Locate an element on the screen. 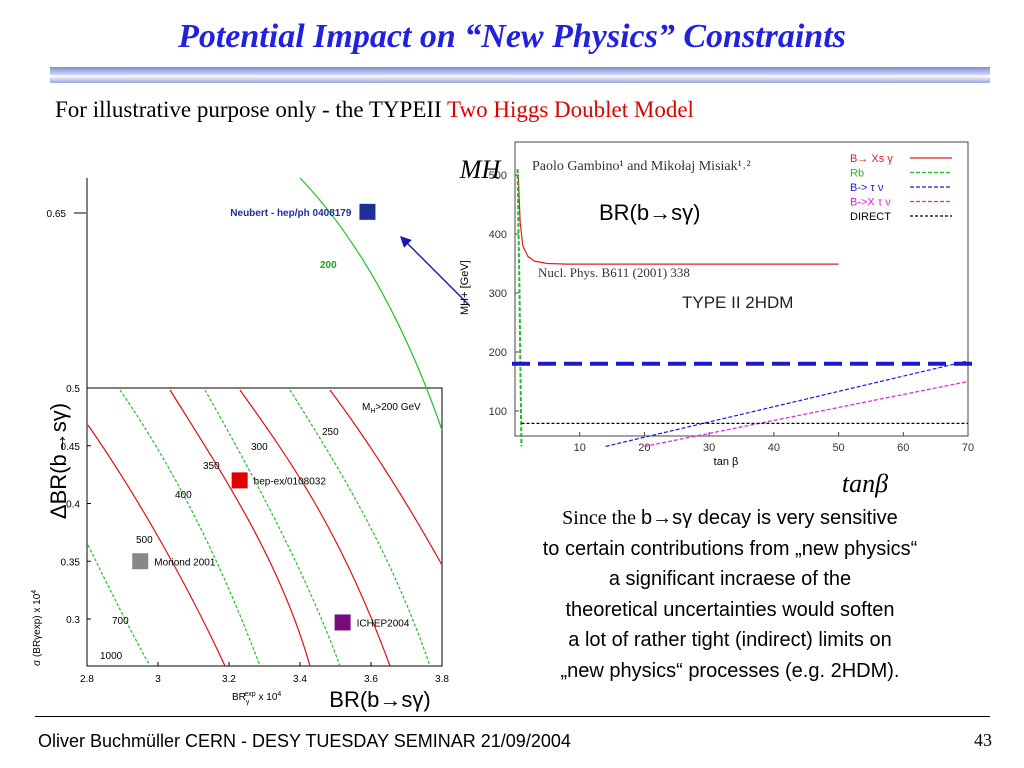  data-point-label: Neubert - hep/ph 0408179 is located at coordinates (291, 213).